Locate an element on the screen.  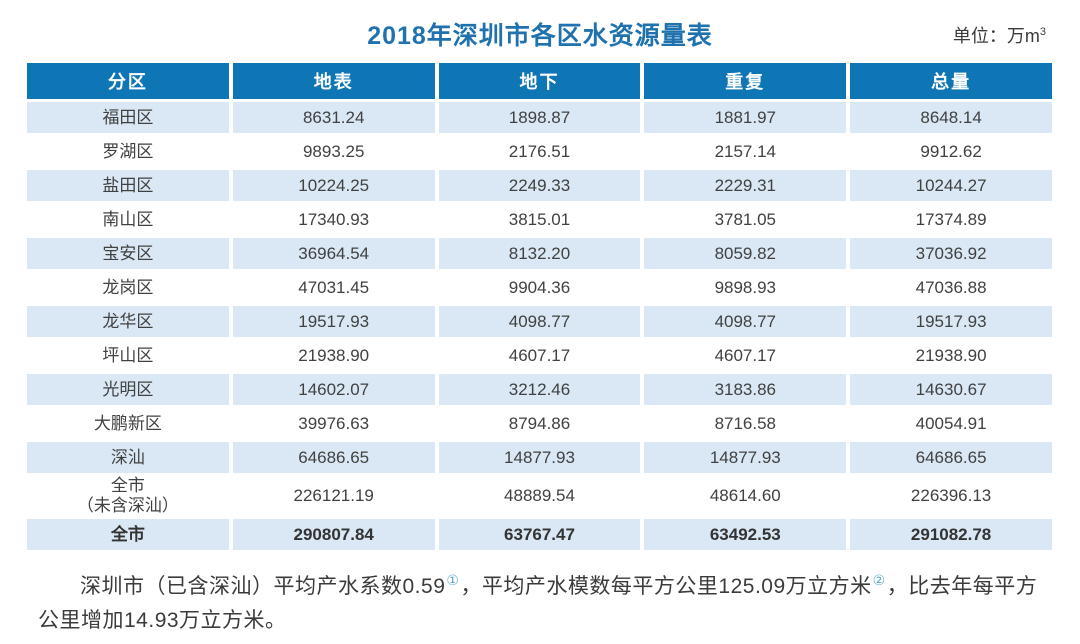
value-cell: 10224.25 is located at coordinates (333, 185).